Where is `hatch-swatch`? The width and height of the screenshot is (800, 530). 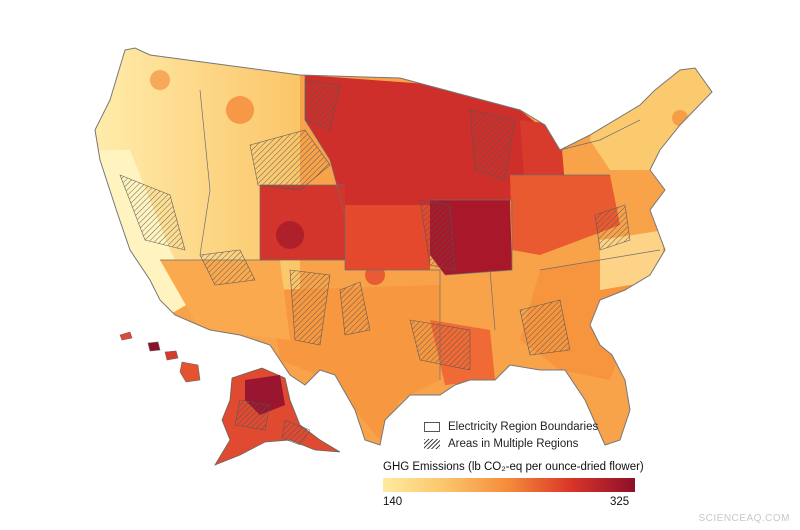
hatch-swatch is located at coordinates (432, 444).